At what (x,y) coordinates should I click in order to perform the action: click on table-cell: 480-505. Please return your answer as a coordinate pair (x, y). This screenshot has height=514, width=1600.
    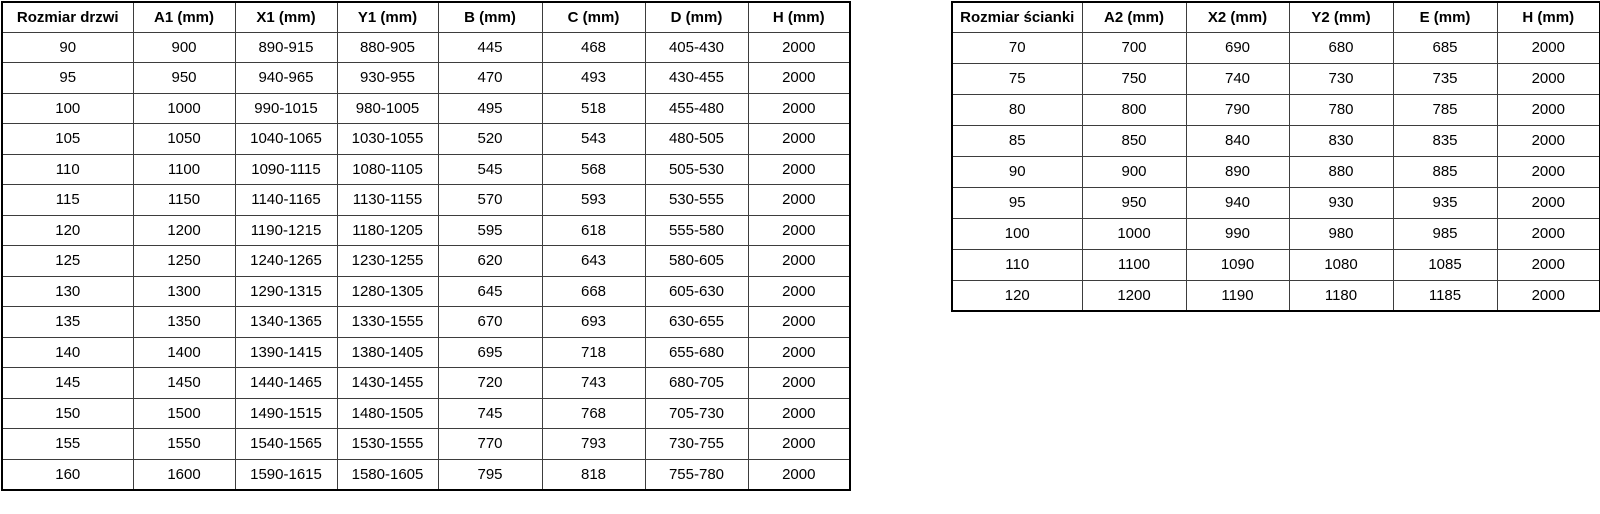
    Looking at the image, I should click on (696, 139).